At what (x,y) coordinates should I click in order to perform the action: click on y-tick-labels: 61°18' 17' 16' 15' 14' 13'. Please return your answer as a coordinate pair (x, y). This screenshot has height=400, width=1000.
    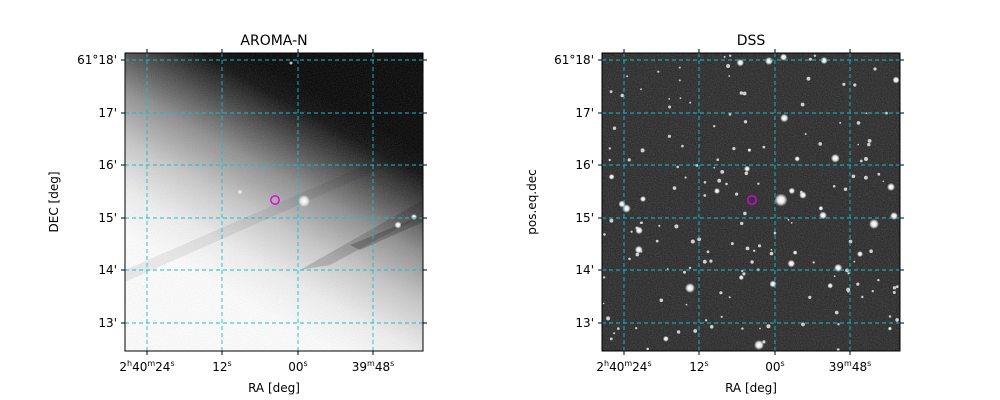
    Looking at the image, I should click on (97, 191).